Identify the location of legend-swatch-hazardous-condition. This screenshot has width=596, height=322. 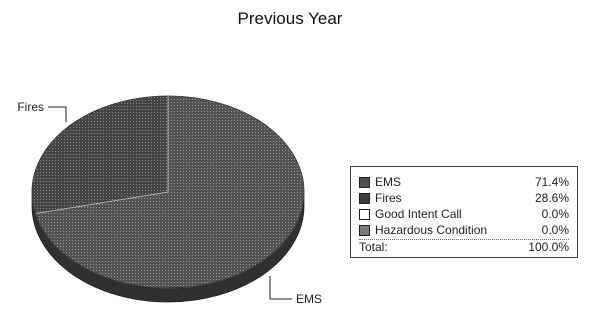
(364, 230).